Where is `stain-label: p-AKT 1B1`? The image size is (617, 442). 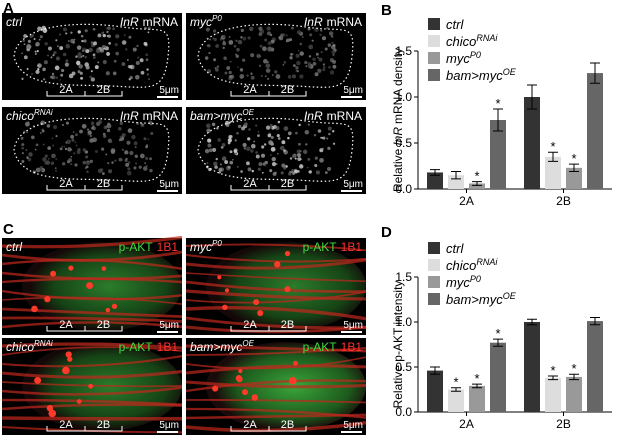 stain-label: p-AKT 1B1 is located at coordinates (149, 347).